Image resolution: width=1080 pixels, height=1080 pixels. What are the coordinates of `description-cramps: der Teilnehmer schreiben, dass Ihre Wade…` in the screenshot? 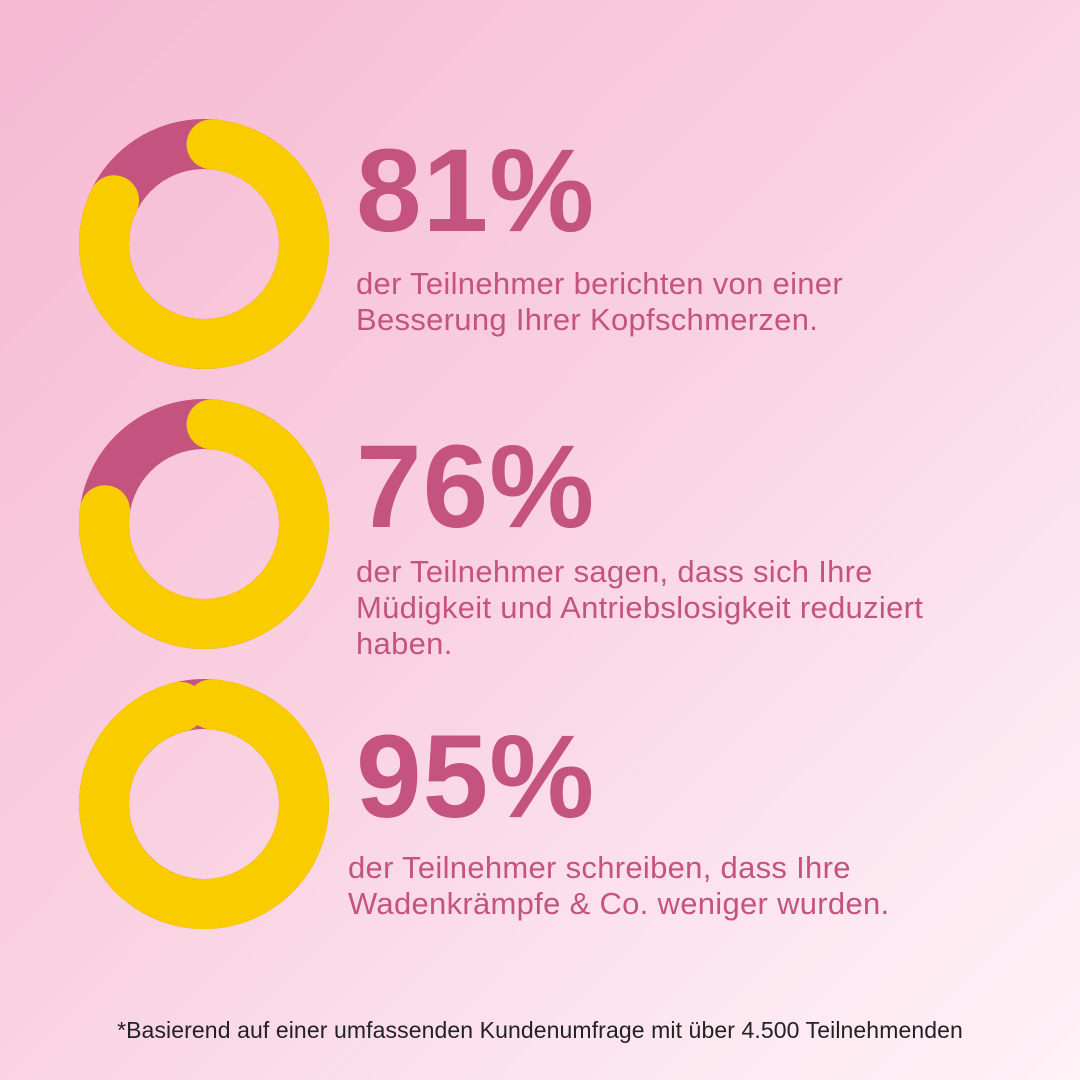 It's located at (619, 885).